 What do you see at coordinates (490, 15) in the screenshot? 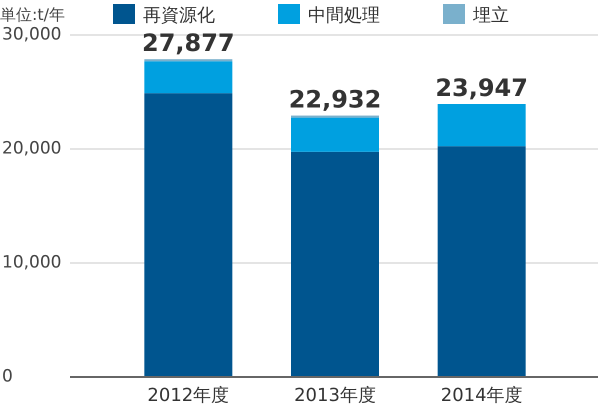
I see `legend-label: 埋立` at bounding box center [490, 15].